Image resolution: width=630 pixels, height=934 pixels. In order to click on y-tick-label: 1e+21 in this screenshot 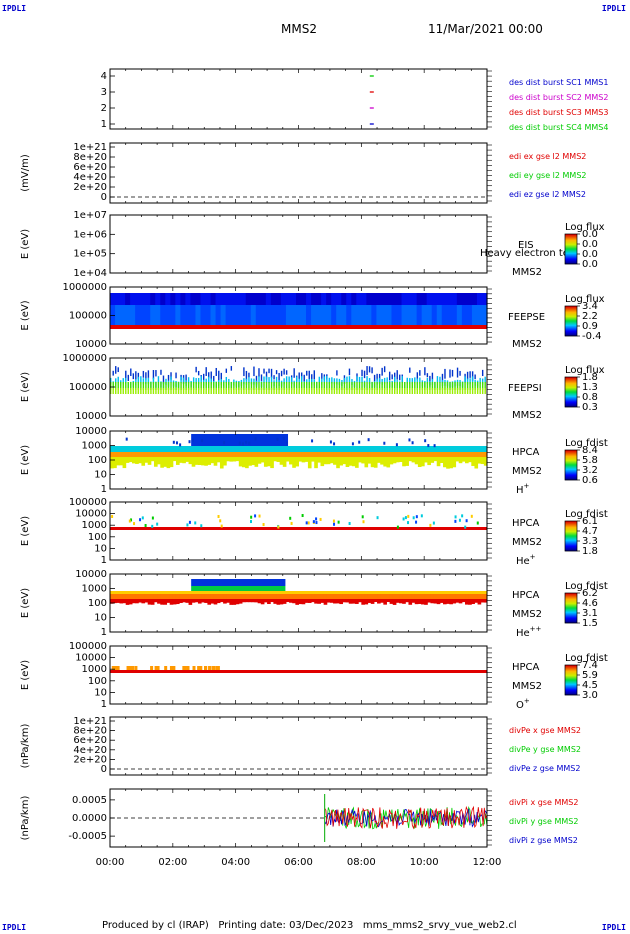, I will do `click(90, 721)`.